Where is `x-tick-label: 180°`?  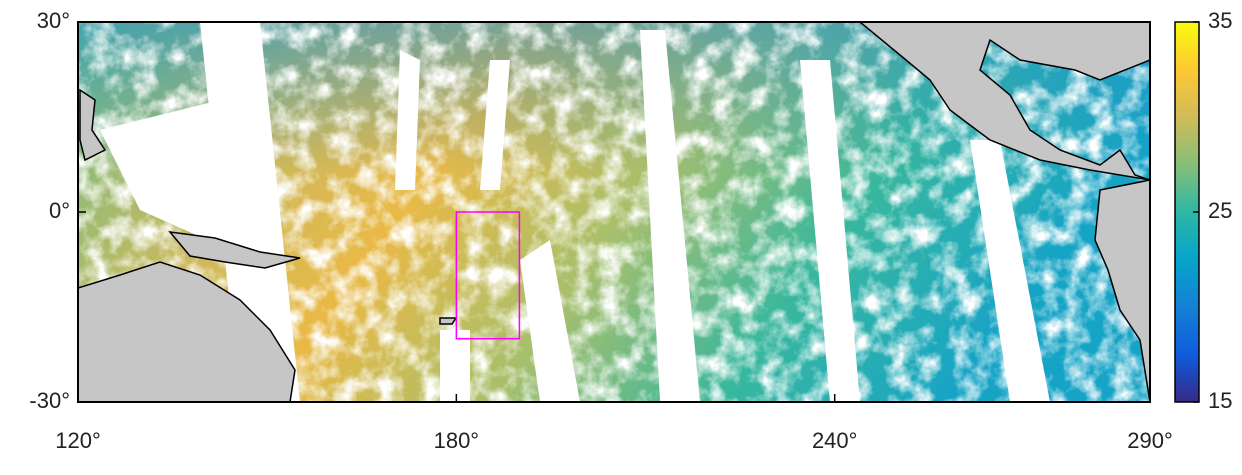 x-tick-label: 180° is located at coordinates (457, 440).